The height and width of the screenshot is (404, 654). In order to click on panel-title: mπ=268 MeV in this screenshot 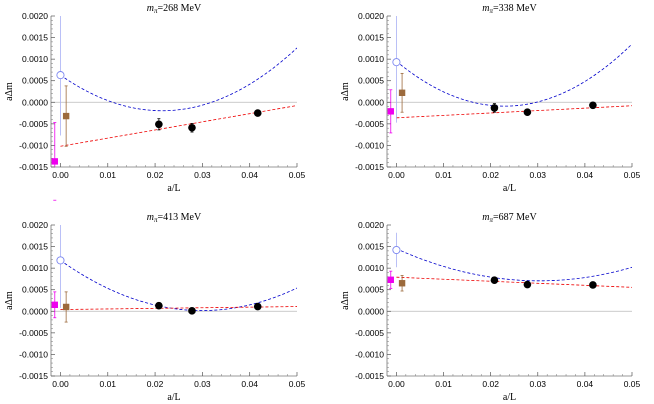, I will do `click(174, 9)`.